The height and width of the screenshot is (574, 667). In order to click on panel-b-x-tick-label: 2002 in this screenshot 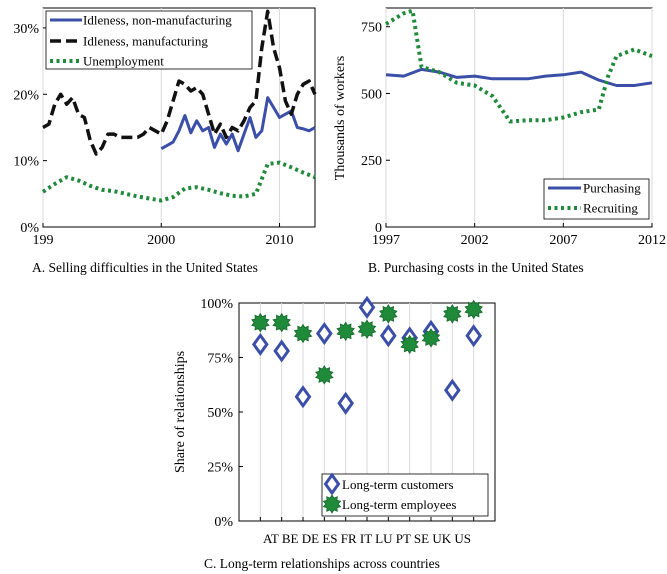, I will do `click(475, 240)`.